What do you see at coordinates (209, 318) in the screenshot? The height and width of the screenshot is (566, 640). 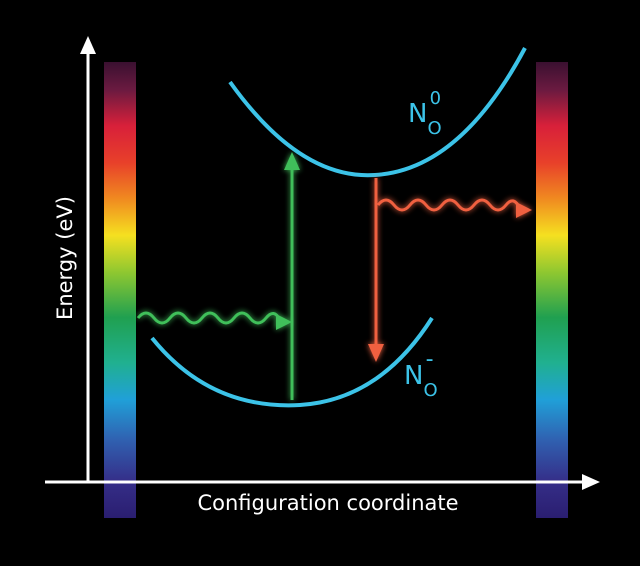 I see `incoming-photon` at bounding box center [209, 318].